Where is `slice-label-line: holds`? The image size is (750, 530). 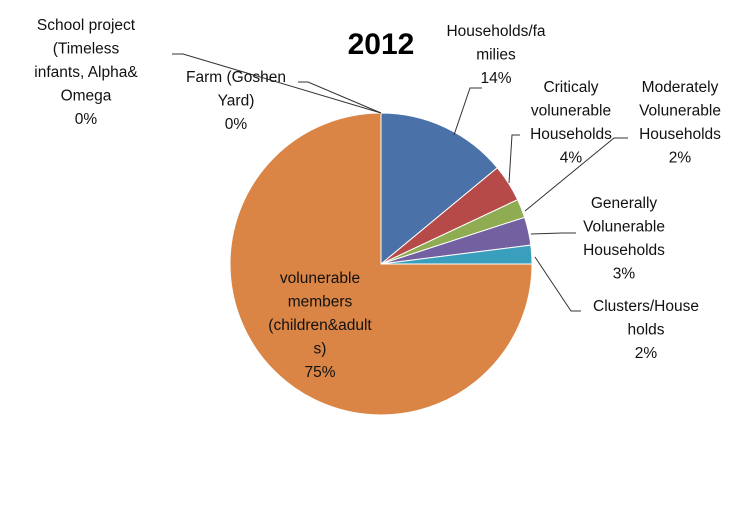 slice-label-line: holds is located at coordinates (645, 330).